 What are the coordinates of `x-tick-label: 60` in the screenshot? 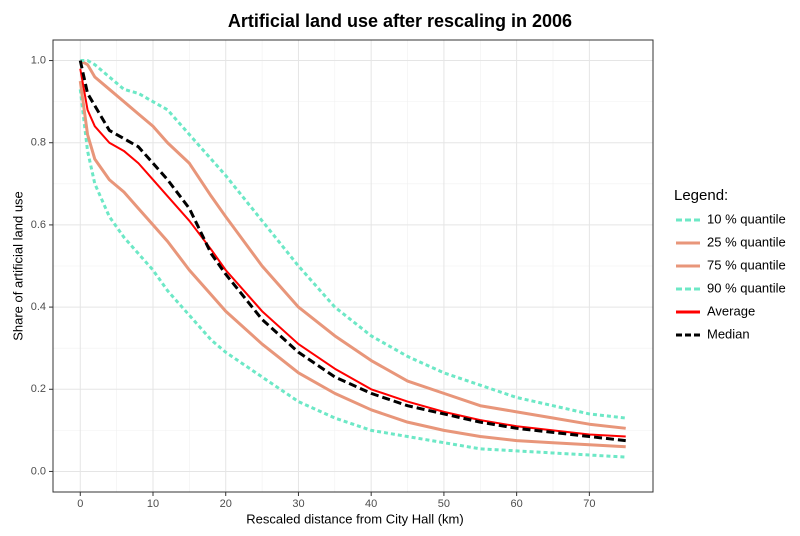 It's located at (517, 504).